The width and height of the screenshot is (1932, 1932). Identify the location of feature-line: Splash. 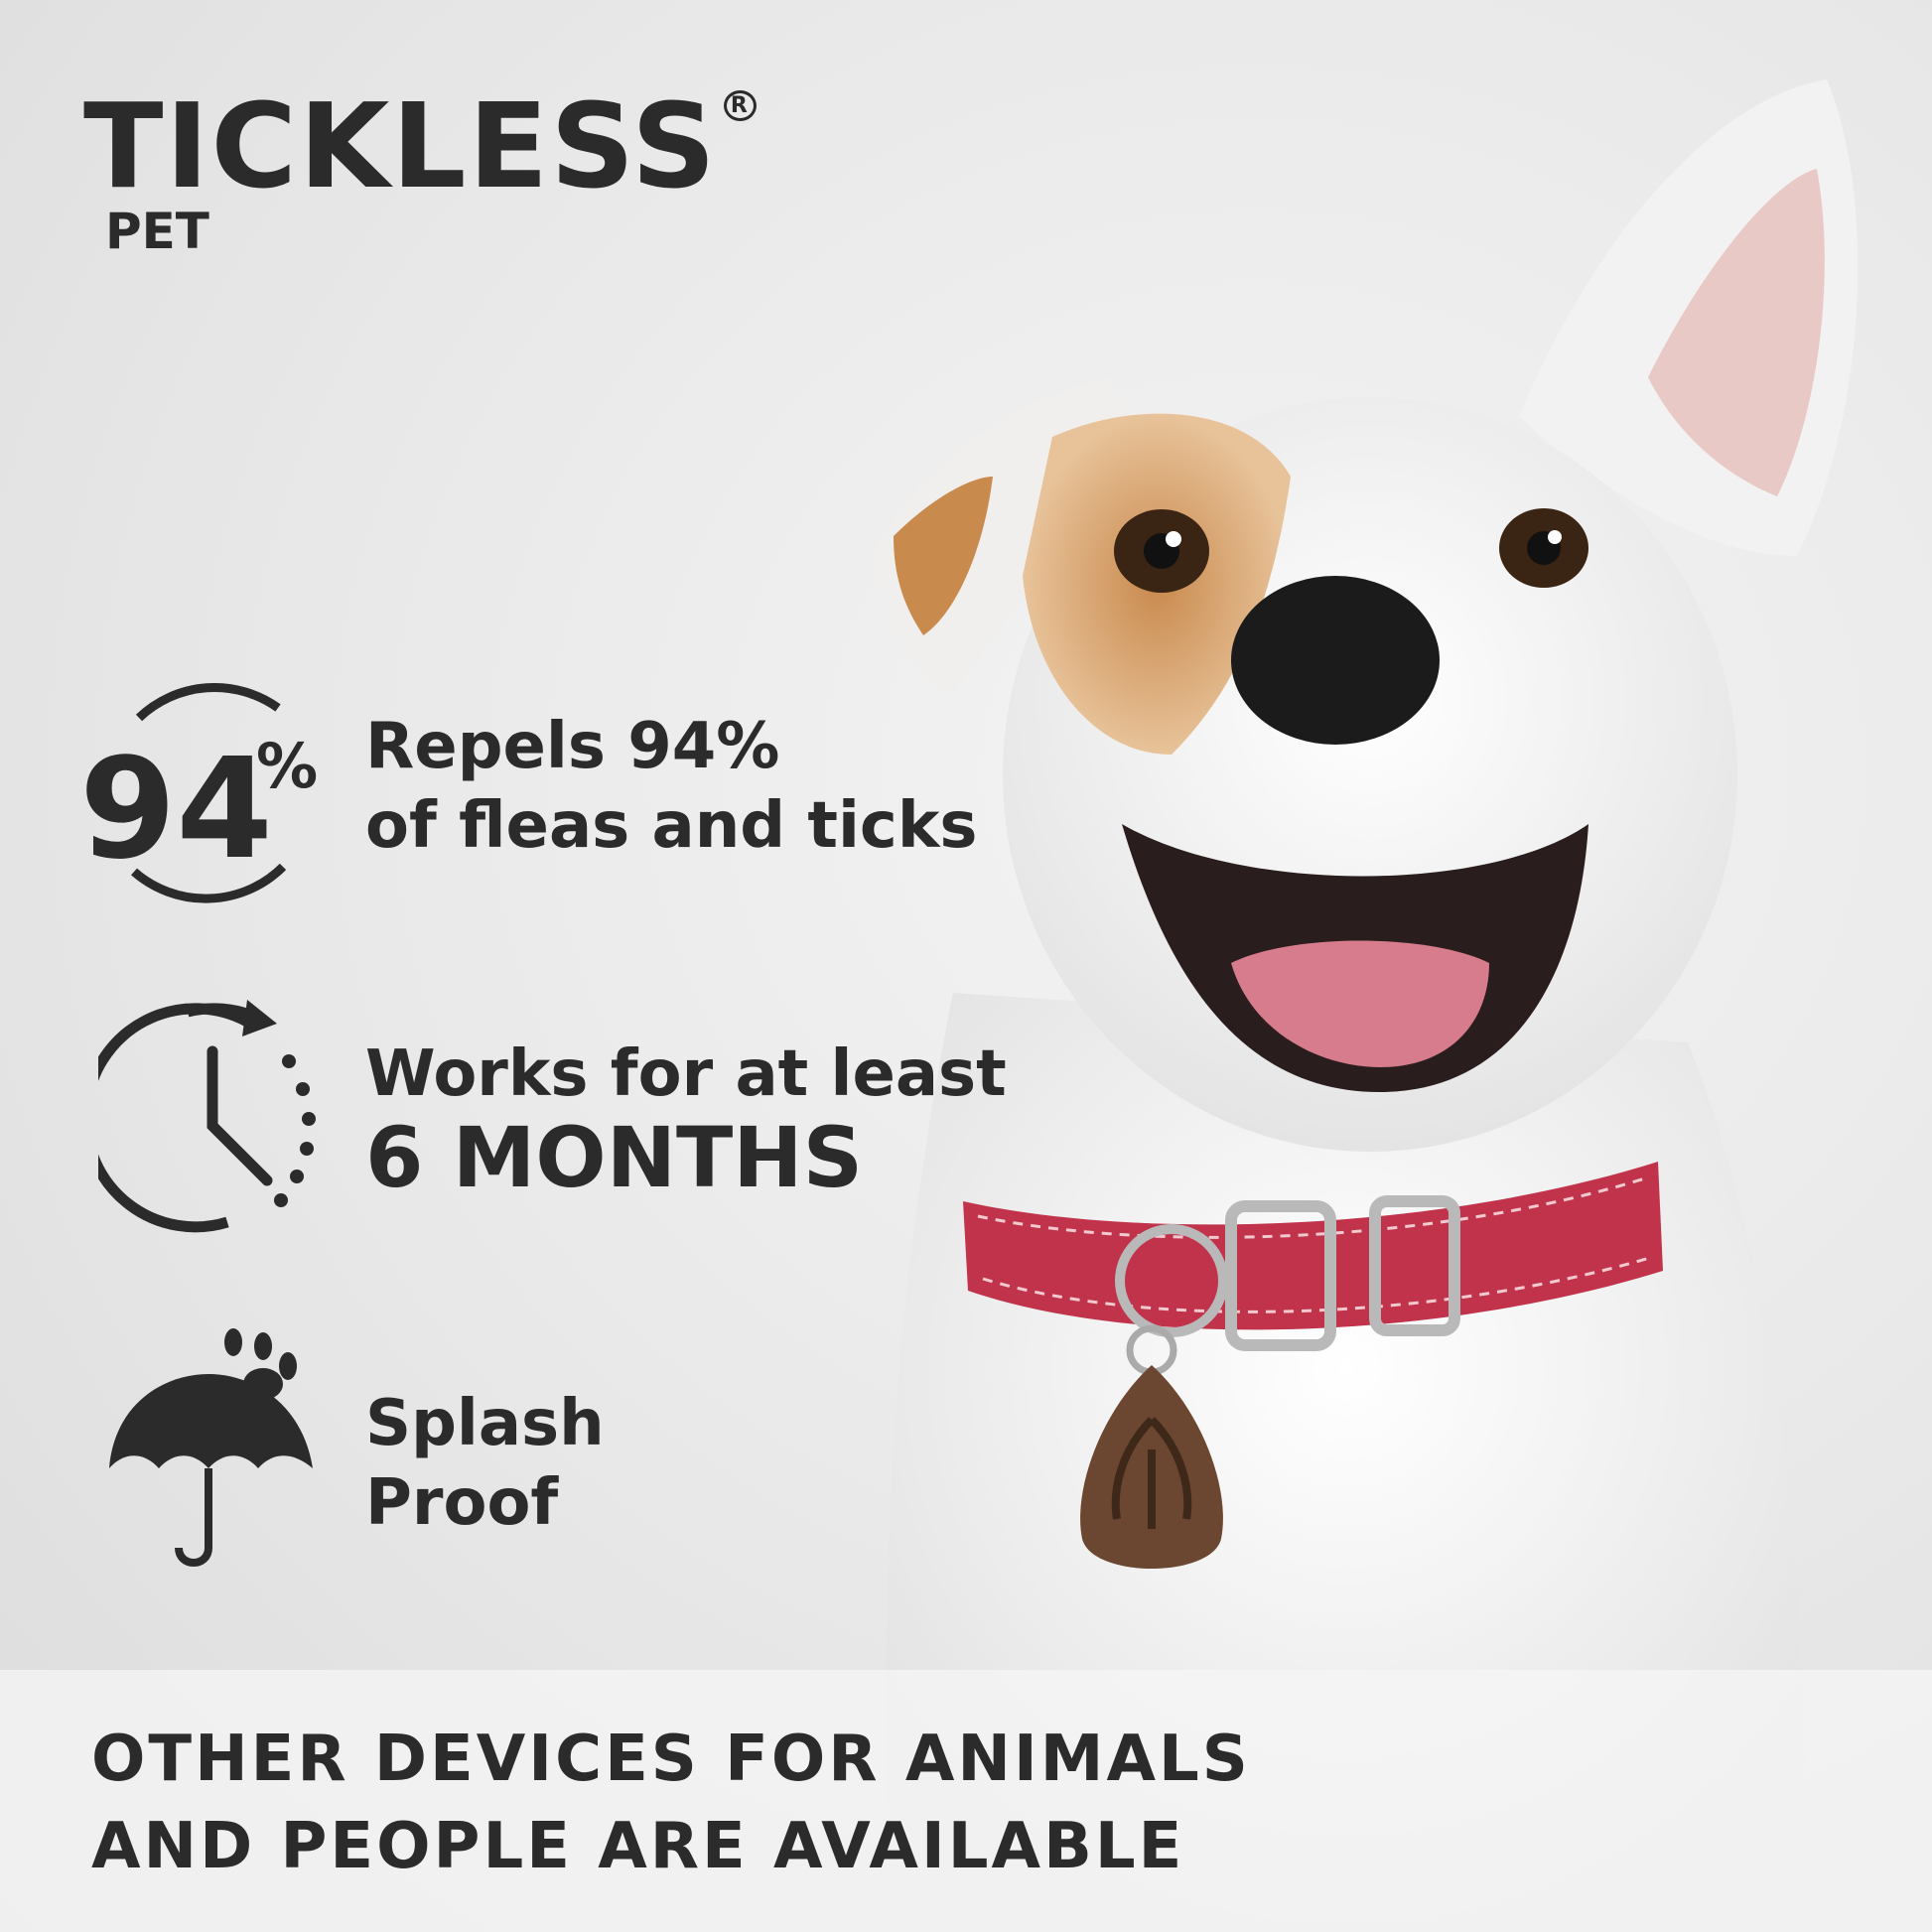
(485, 1424).